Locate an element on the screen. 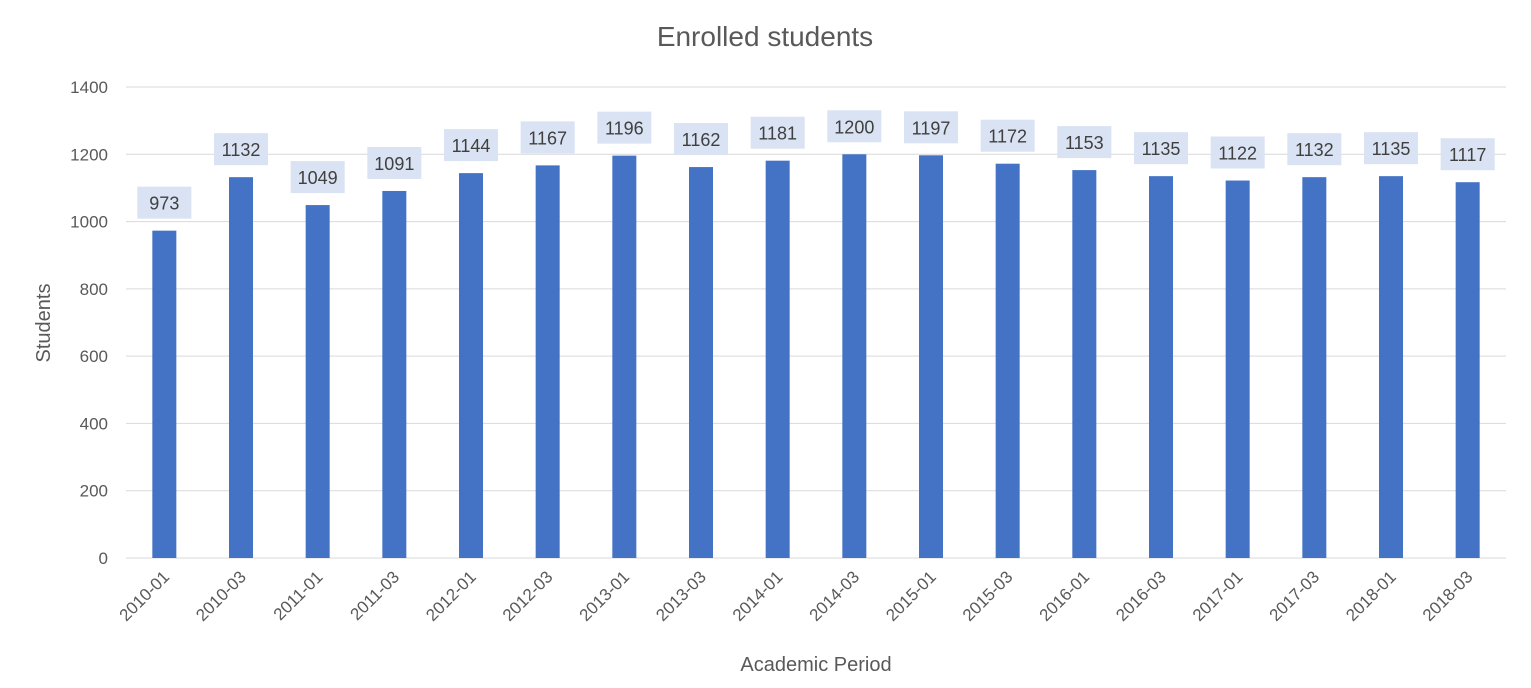 This screenshot has height=688, width=1531. data-label: 1167 is located at coordinates (547, 137).